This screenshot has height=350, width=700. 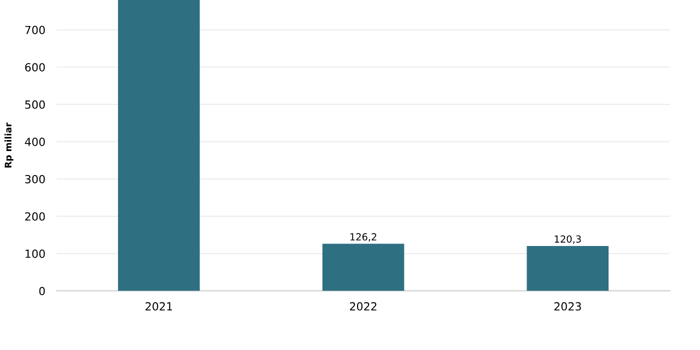 I want to click on y-tick-label: 100, so click(x=35, y=254).